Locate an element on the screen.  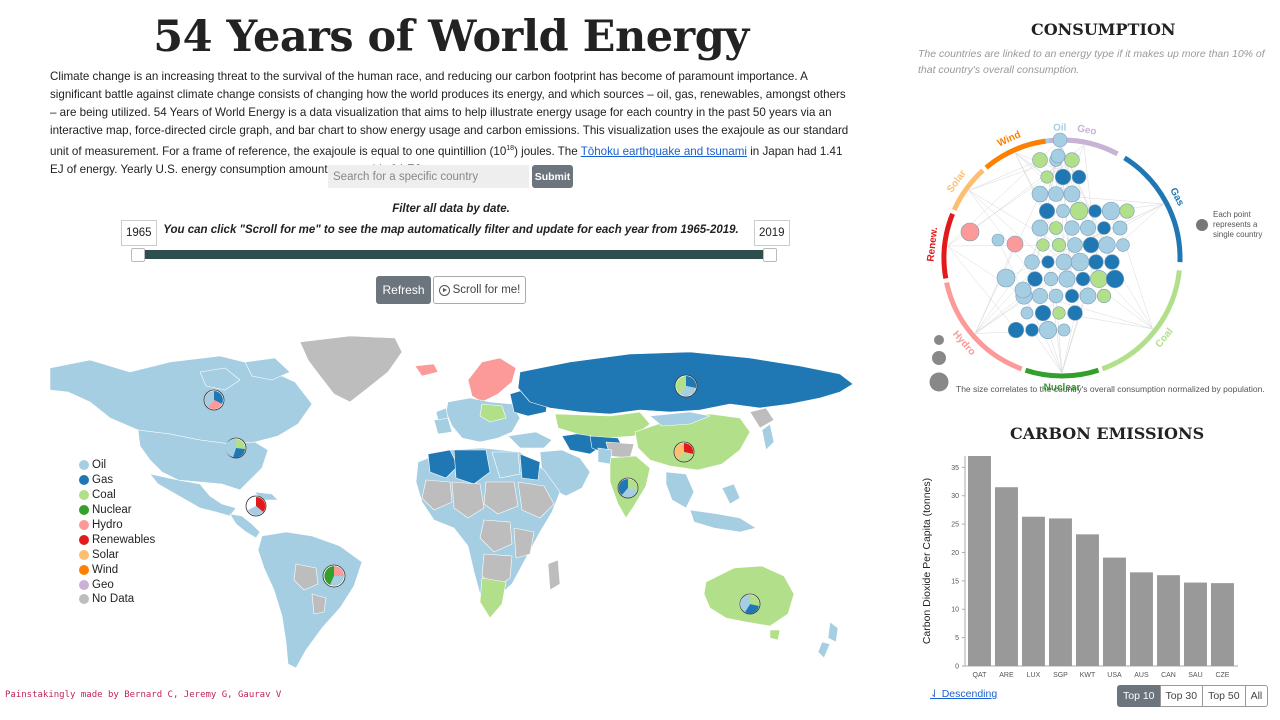
legend-item-oil: Oil is located at coordinates (117, 465).